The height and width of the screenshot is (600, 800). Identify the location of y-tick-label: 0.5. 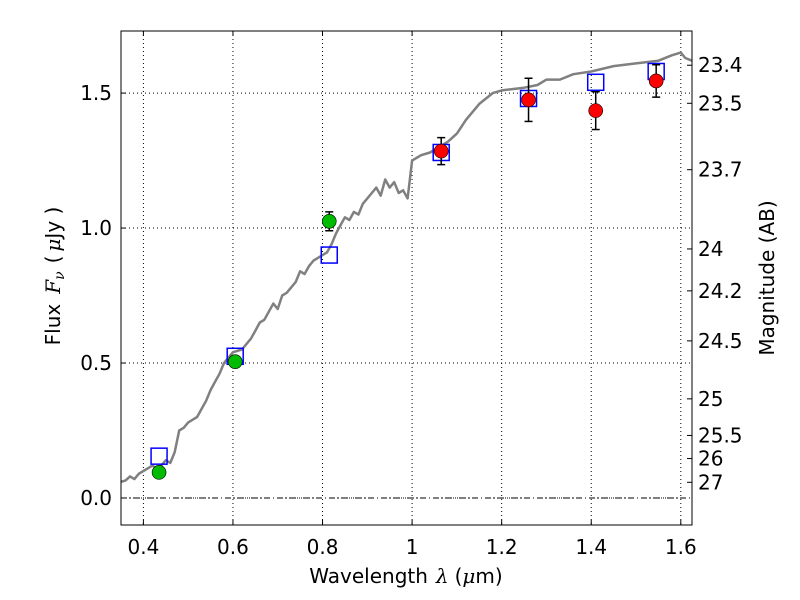
(96, 363).